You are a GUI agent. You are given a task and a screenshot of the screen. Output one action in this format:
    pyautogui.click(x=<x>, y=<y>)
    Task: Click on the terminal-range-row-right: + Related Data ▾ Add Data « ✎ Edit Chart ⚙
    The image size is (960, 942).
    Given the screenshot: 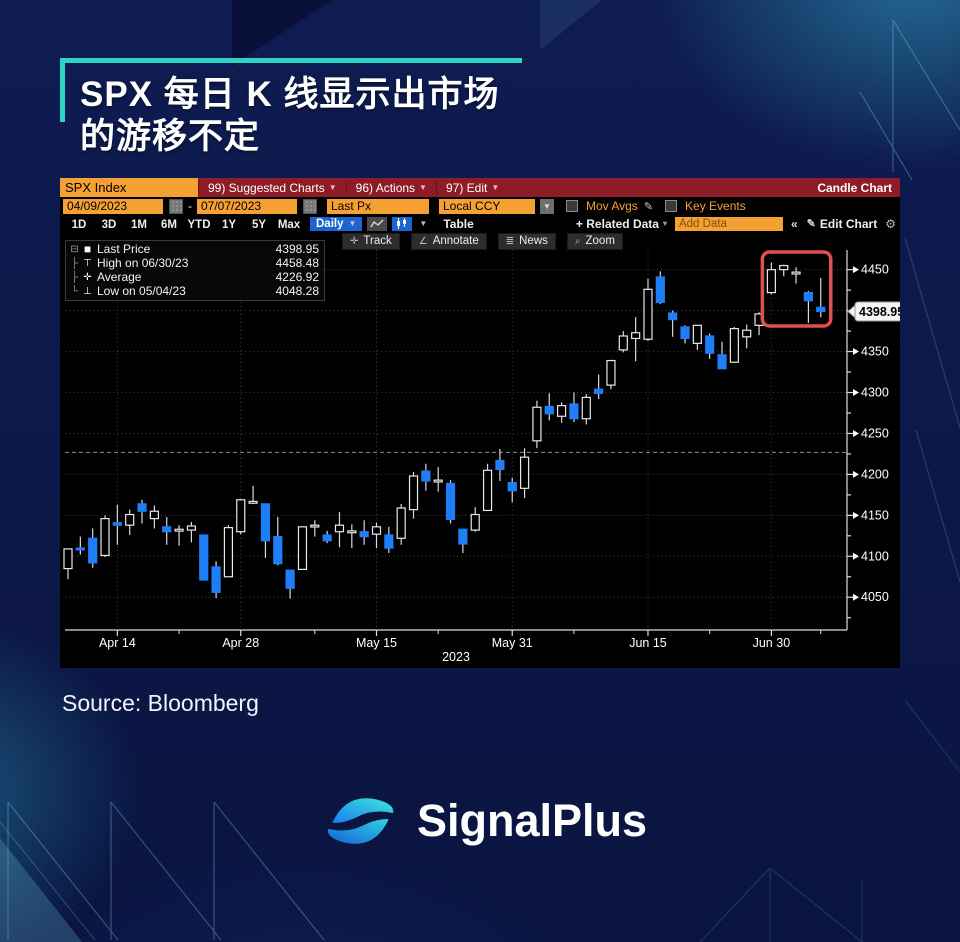 What is the action you would take?
    pyautogui.click(x=737, y=223)
    